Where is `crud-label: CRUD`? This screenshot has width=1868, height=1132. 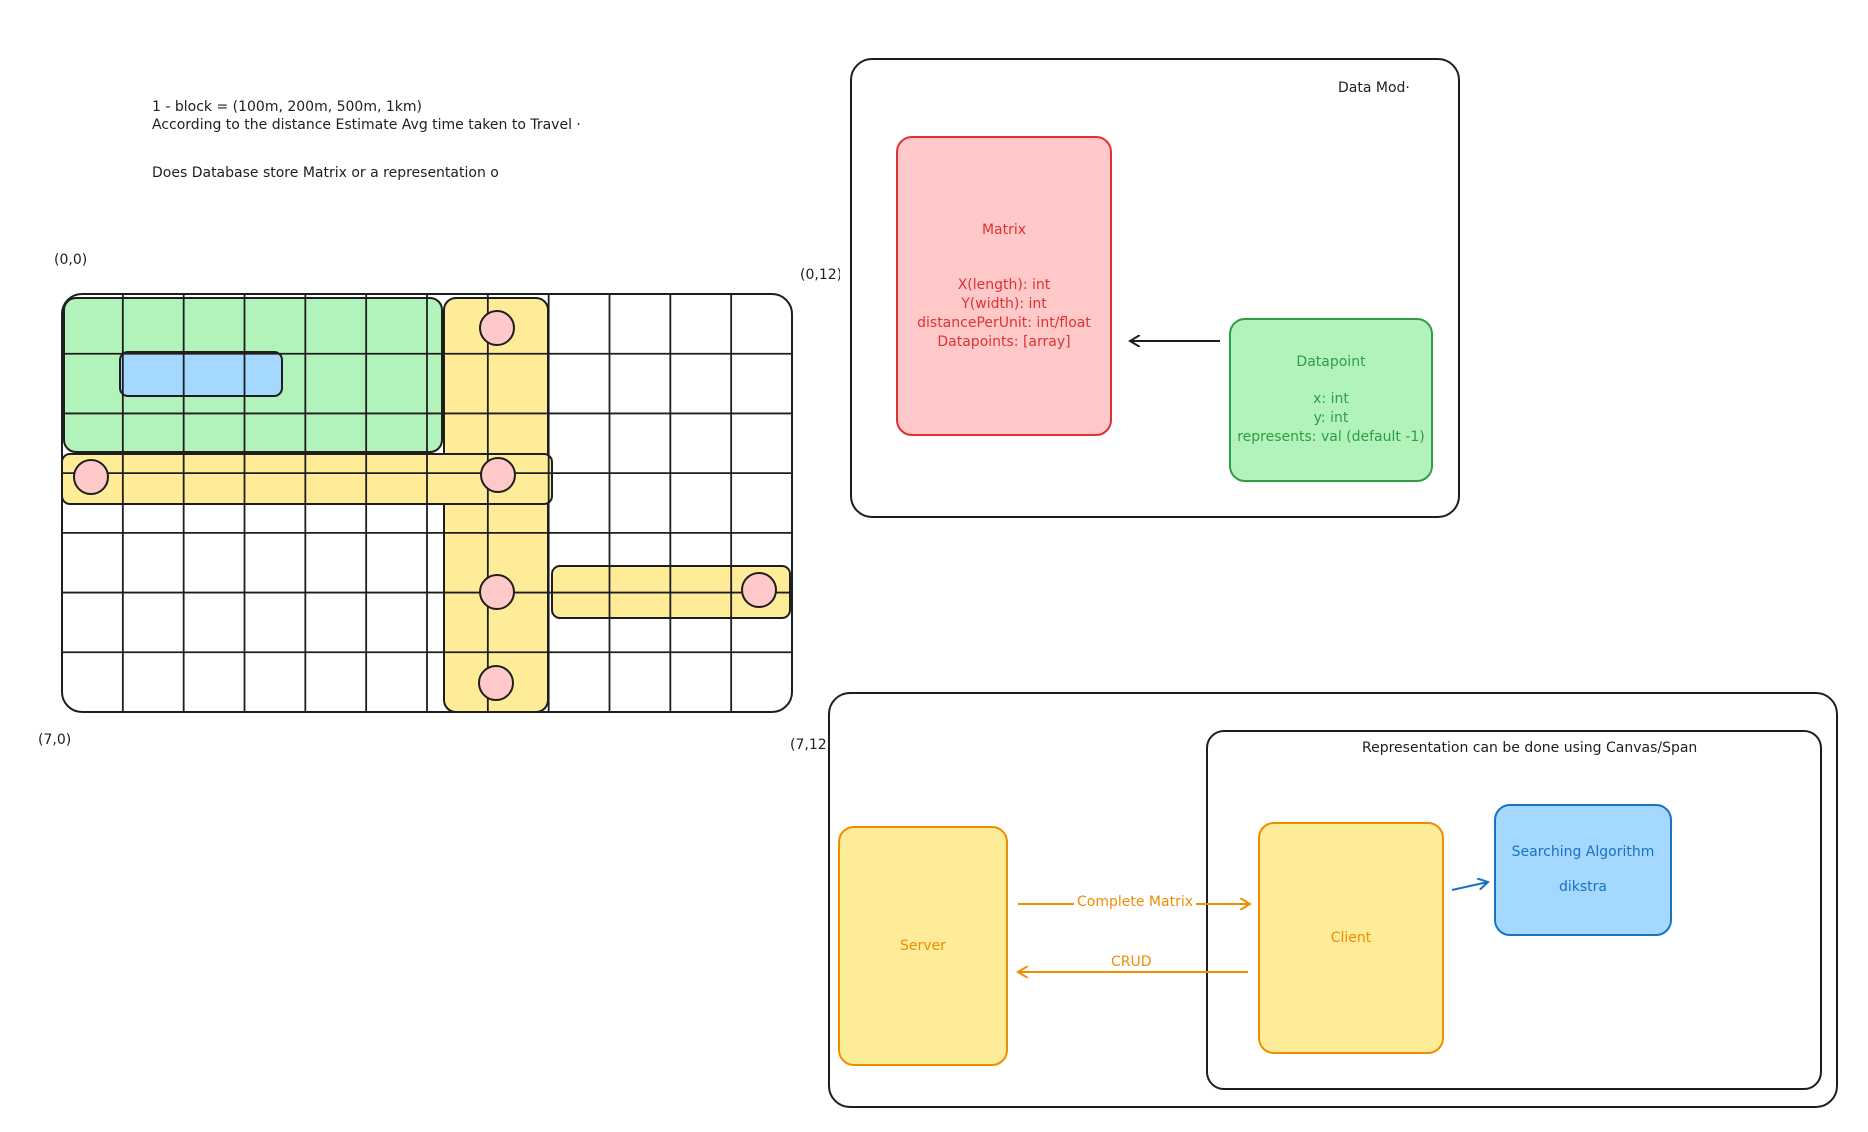
crud-label: CRUD is located at coordinates (1131, 962).